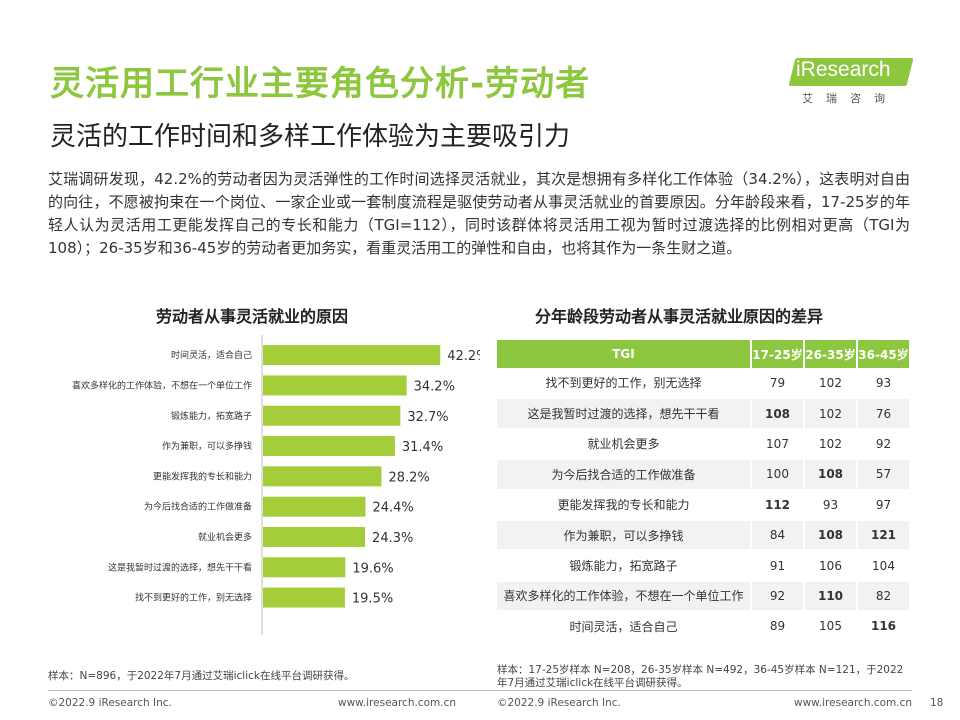 The width and height of the screenshot is (960, 720). I want to click on tgi-cell: 112, so click(778, 505).